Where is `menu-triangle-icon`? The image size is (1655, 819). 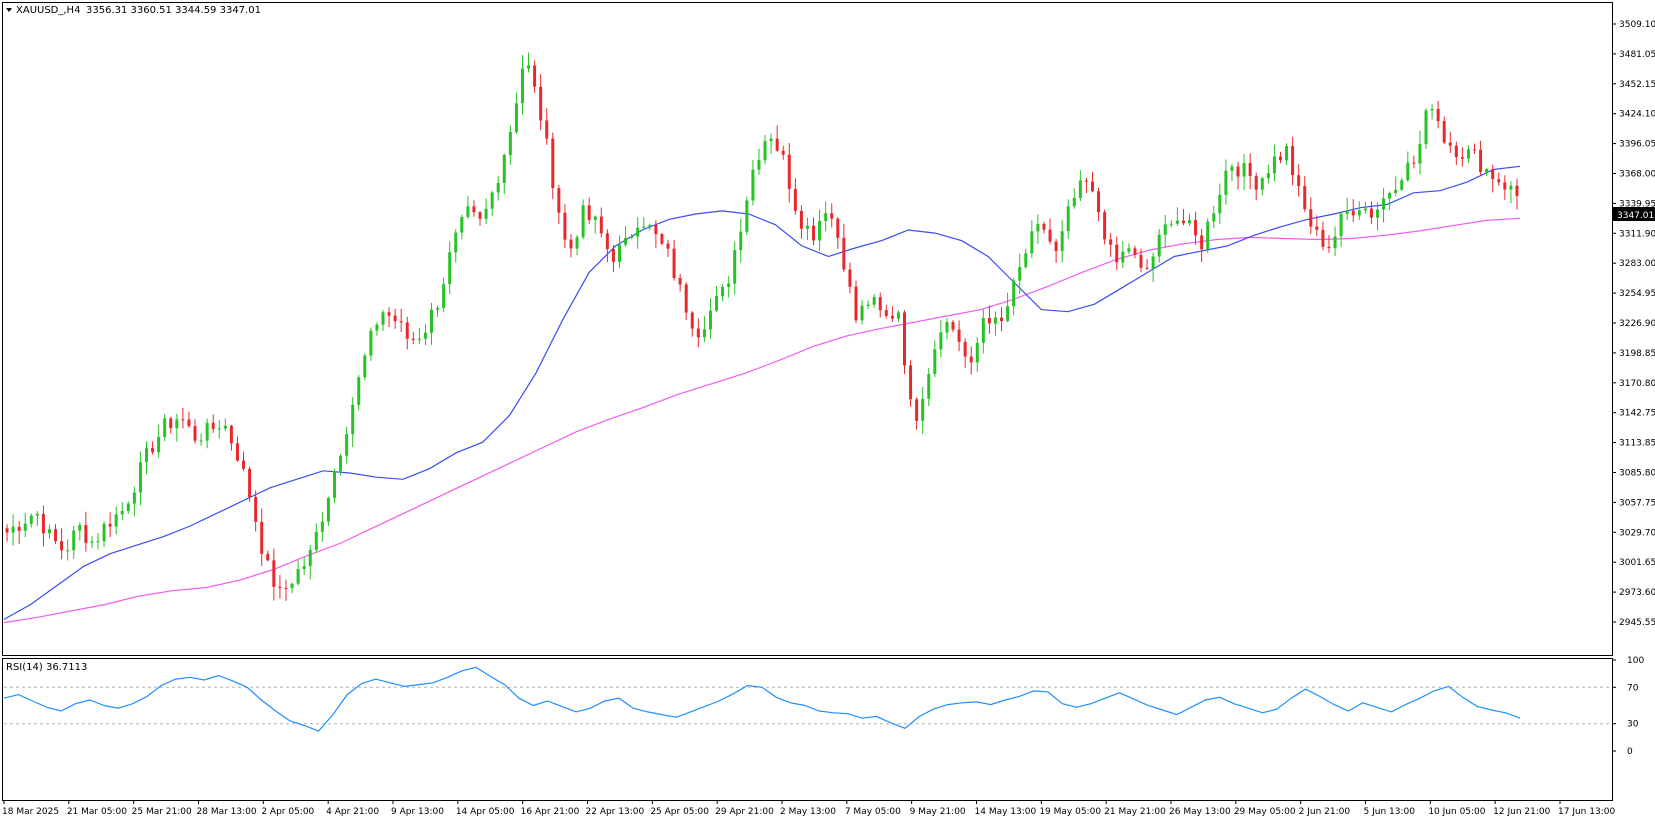 menu-triangle-icon is located at coordinates (9, 10).